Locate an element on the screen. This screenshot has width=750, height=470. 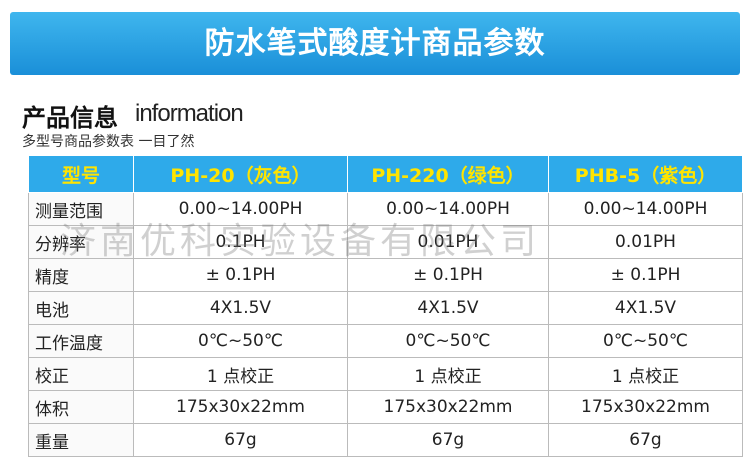
section-subtitle: 多型号商品参数表 一目了然 is located at coordinates (108, 142).